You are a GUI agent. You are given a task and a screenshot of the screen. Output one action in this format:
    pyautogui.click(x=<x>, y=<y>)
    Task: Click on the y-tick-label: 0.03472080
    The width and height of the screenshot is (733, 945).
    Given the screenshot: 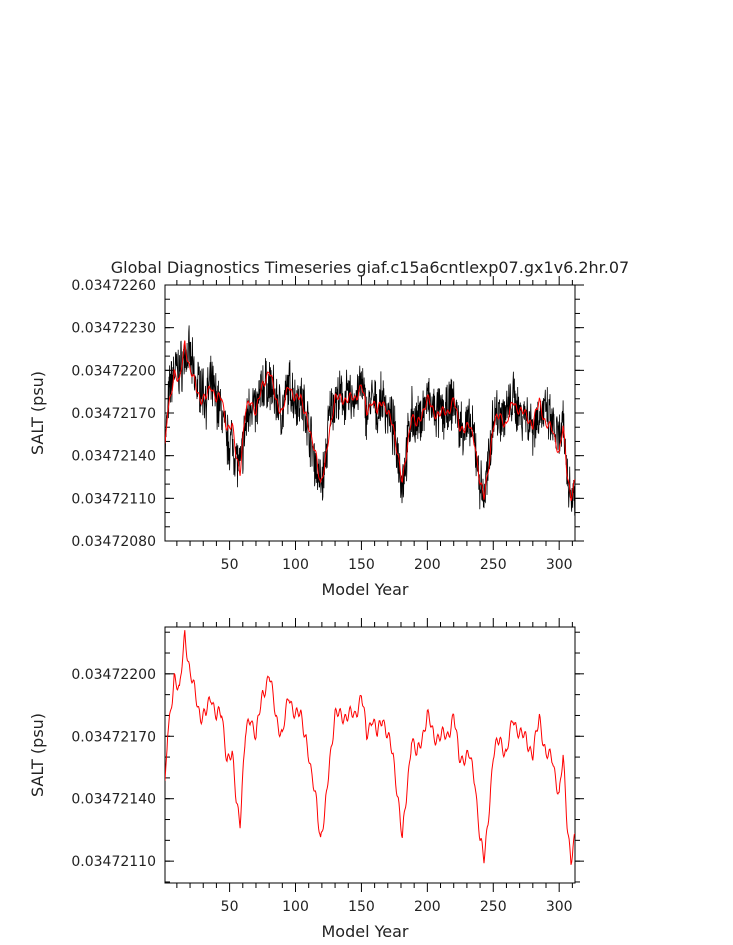 What is the action you would take?
    pyautogui.click(x=113, y=542)
    